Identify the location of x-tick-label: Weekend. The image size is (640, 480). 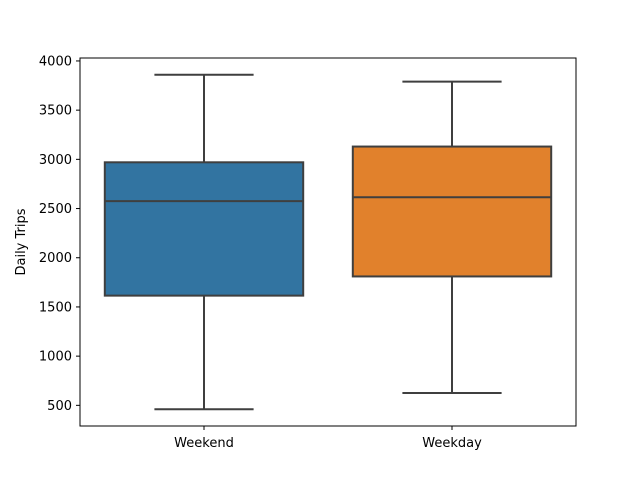
(204, 443).